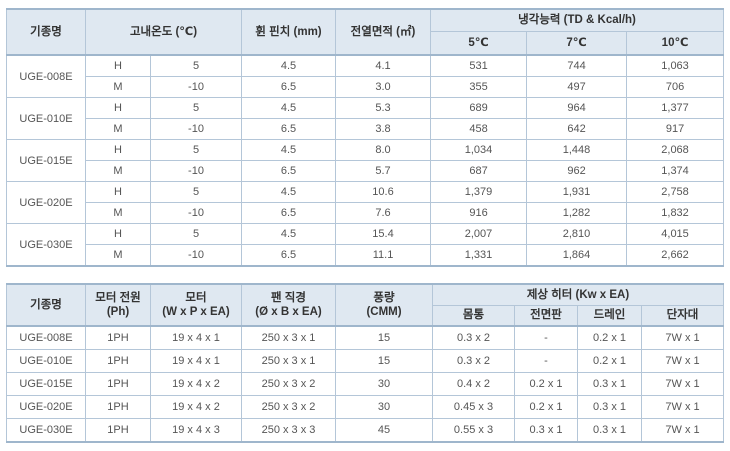  Describe the element at coordinates (682, 315) in the screenshot. I see `header-cell: 단자대` at that location.